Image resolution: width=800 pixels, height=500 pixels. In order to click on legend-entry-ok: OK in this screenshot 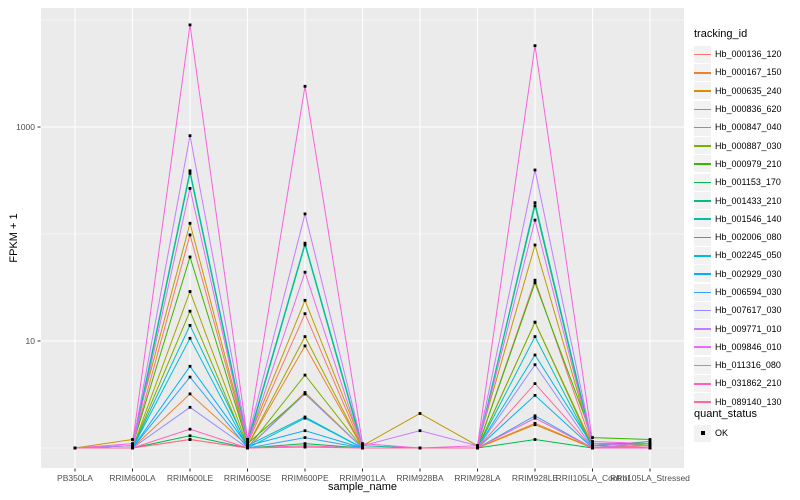, I will do `click(747, 433)`.